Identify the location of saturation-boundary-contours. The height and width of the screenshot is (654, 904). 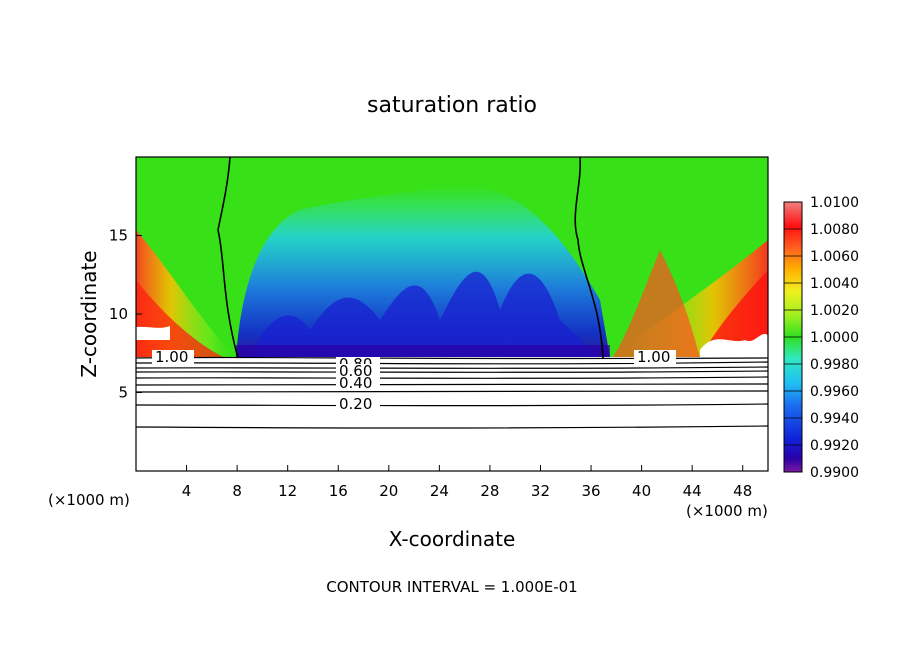
(410, 257).